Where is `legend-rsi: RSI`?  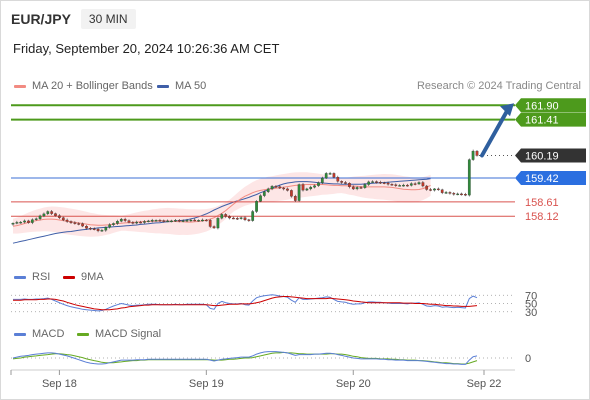 legend-rsi: RSI is located at coordinates (32, 277).